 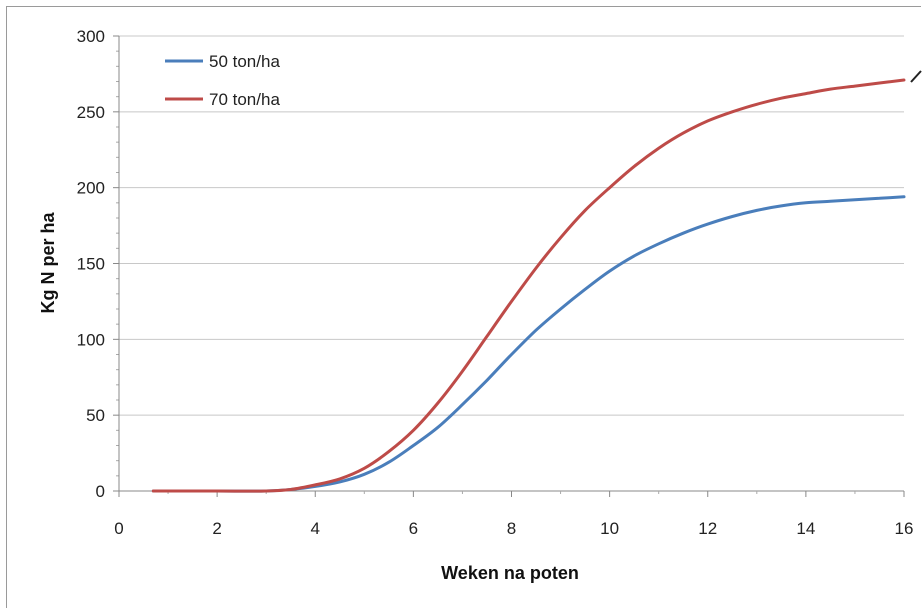 What do you see at coordinates (216, 528) in the screenshot?
I see `x-tick-label: 2` at bounding box center [216, 528].